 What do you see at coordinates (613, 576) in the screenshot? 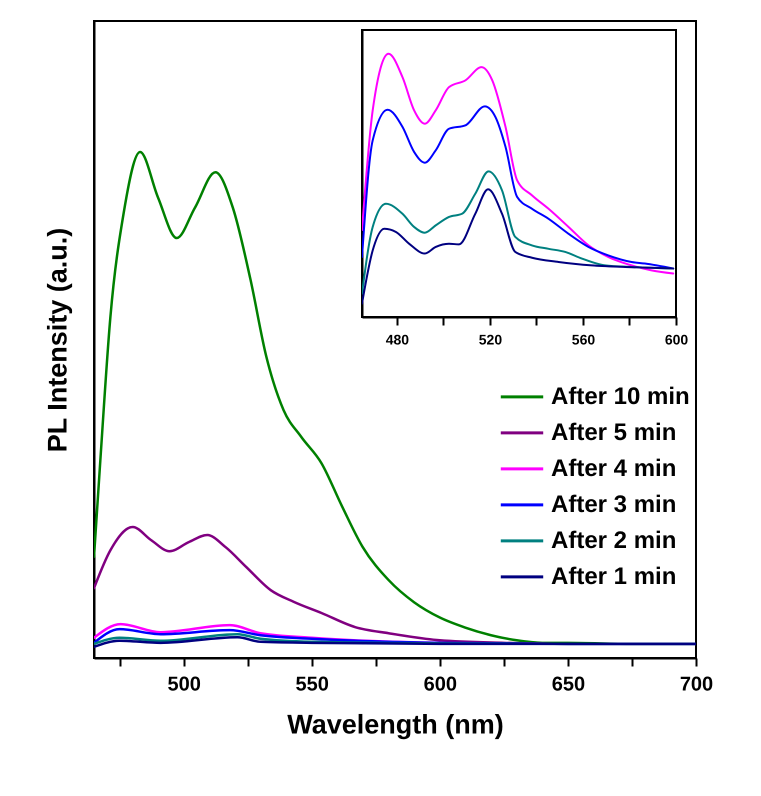
I see `legend-label: After 1 min` at bounding box center [613, 576].